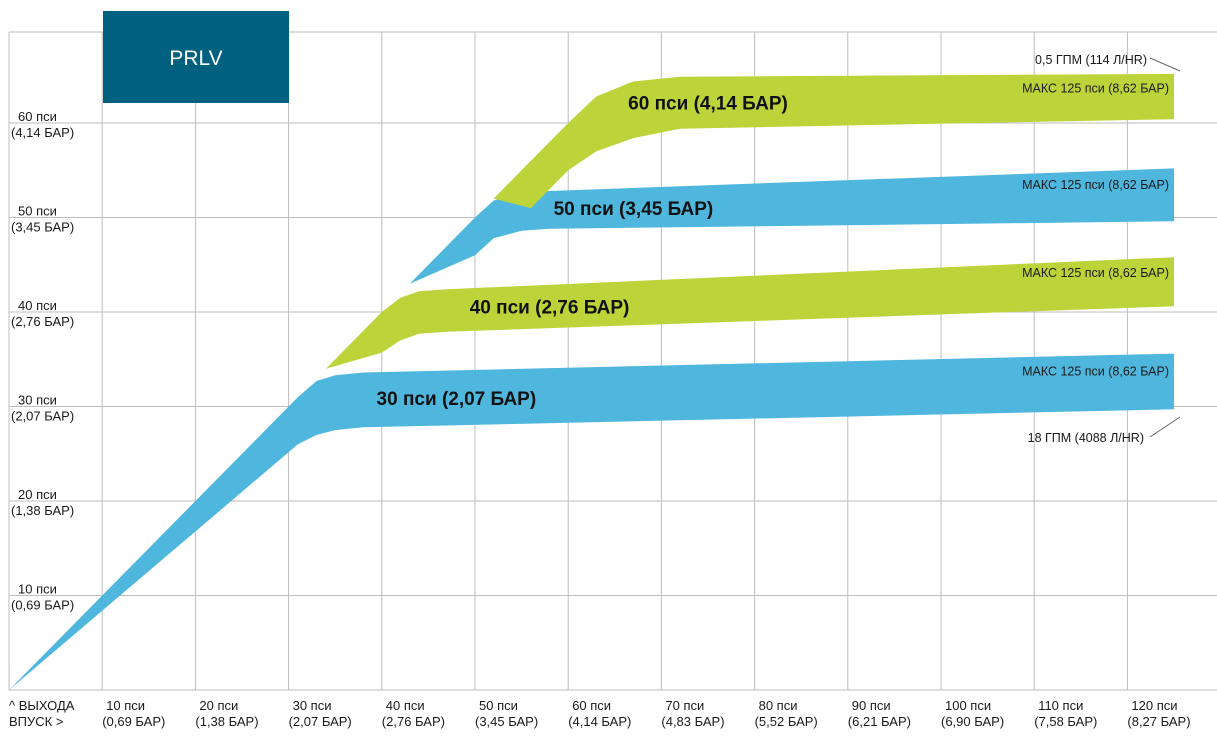 This screenshot has width=1217, height=738. Describe the element at coordinates (125, 705) in the screenshot. I see `x-tick-label: 10 пси` at that location.